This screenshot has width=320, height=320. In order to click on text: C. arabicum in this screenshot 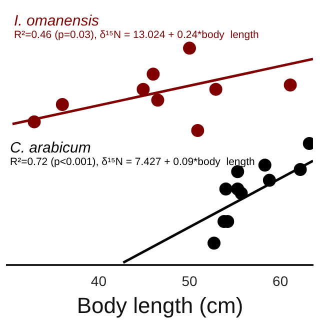, I will do `click(50, 148)`.